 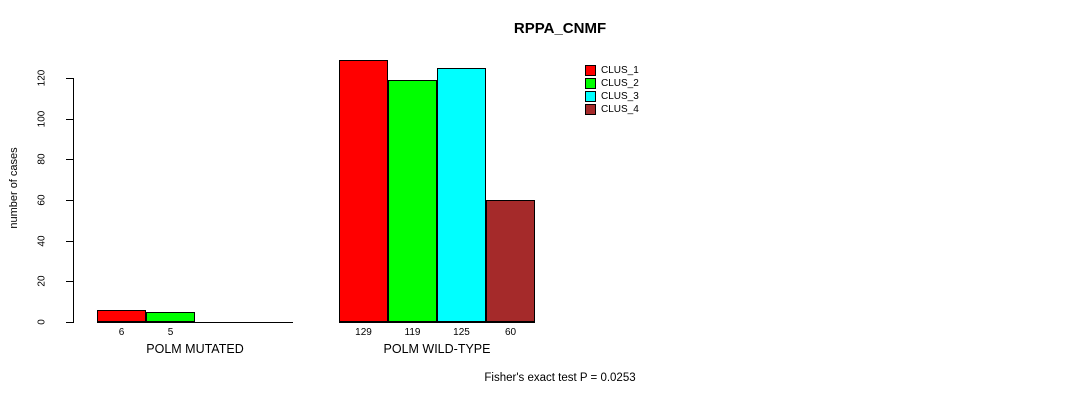 I want to click on y-axis-title: number of cases, so click(x=14, y=188).